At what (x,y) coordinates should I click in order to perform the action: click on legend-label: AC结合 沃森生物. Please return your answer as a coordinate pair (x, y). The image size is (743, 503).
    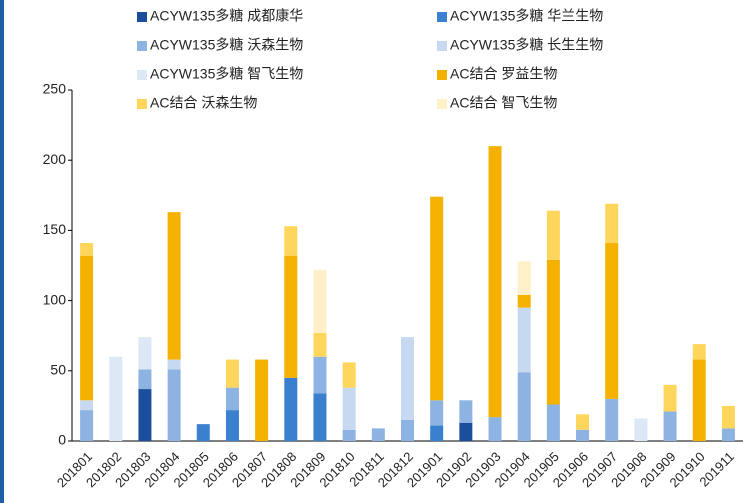
    Looking at the image, I should click on (203, 103).